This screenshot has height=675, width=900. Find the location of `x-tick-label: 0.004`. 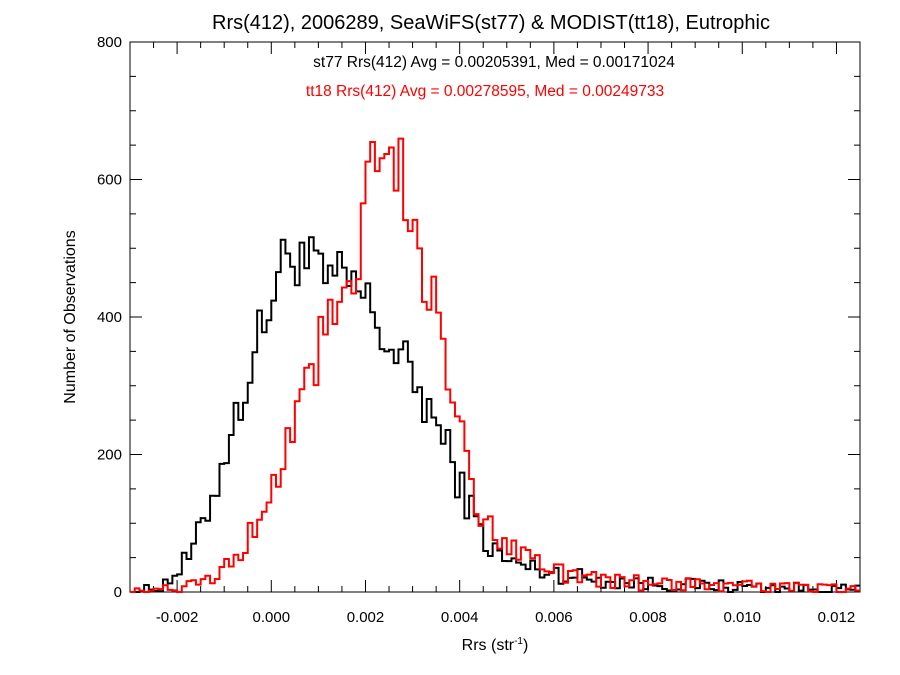

x-tick-label: 0.004 is located at coordinates (460, 617).